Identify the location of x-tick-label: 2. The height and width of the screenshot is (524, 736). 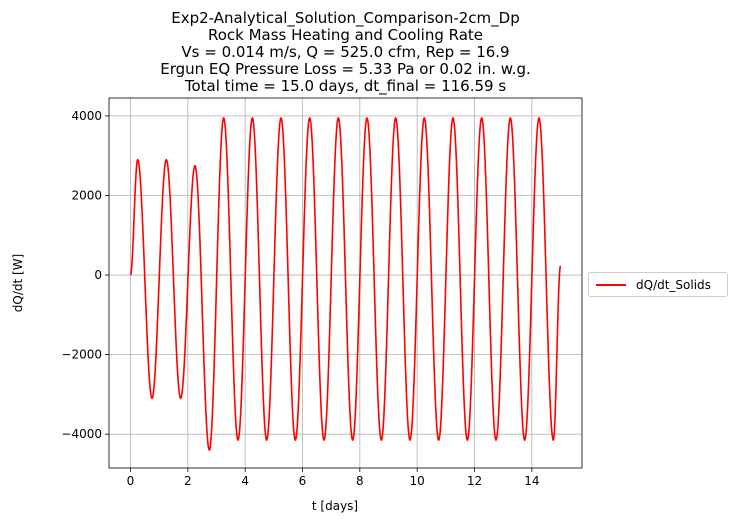
(188, 481).